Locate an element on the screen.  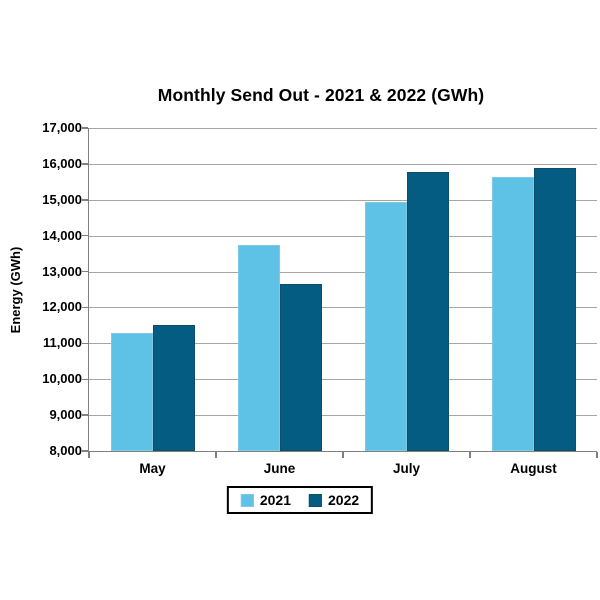
y-tick-label-9000: 9,000 is located at coordinates (65, 415).